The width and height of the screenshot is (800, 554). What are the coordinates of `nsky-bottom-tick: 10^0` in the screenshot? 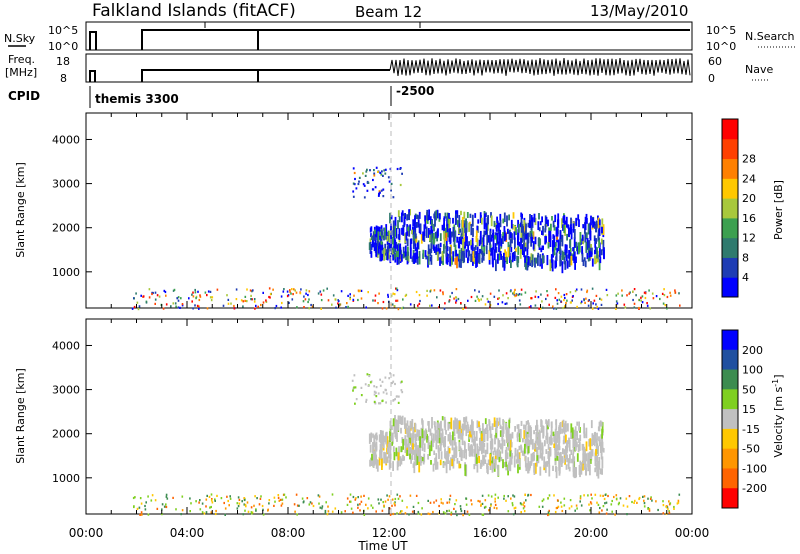 It's located at (63, 46).